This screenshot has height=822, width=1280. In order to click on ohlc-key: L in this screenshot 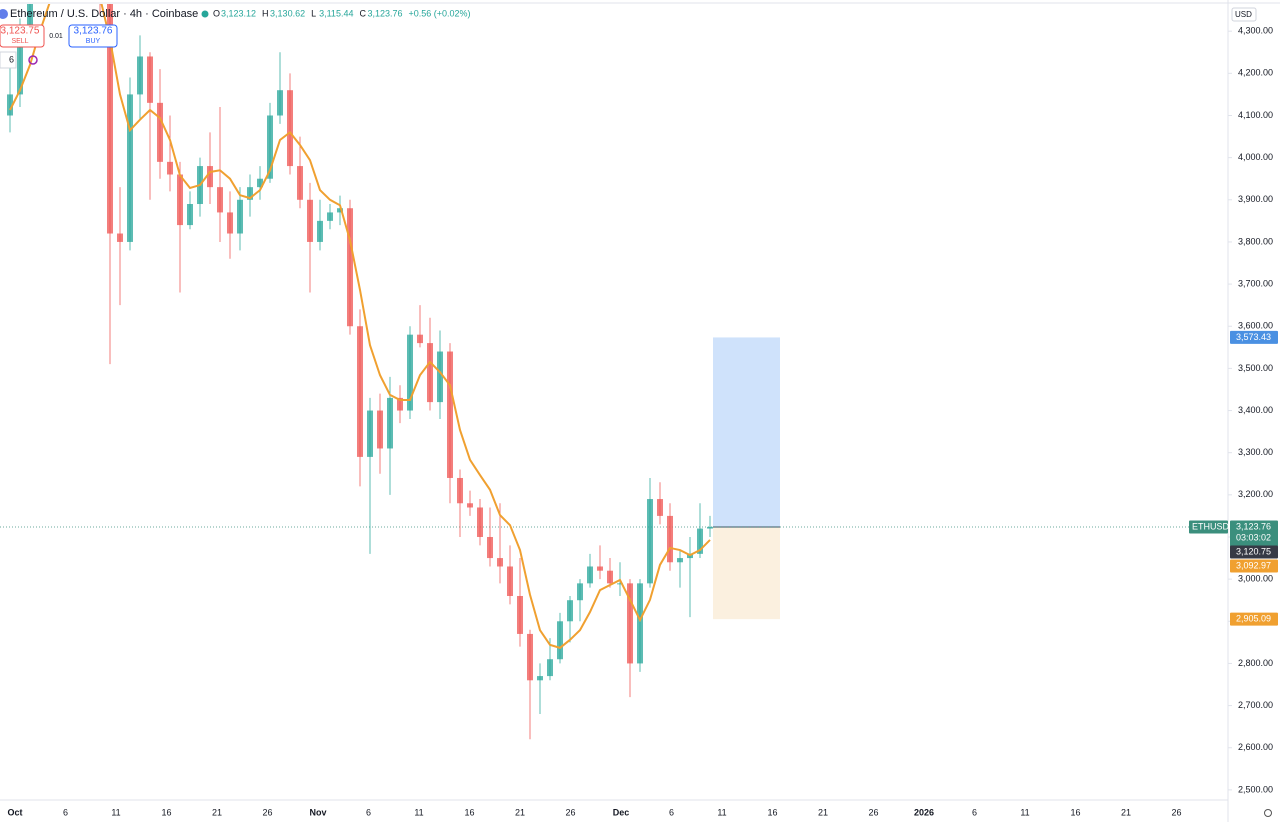, I will do `click(313, 13)`.